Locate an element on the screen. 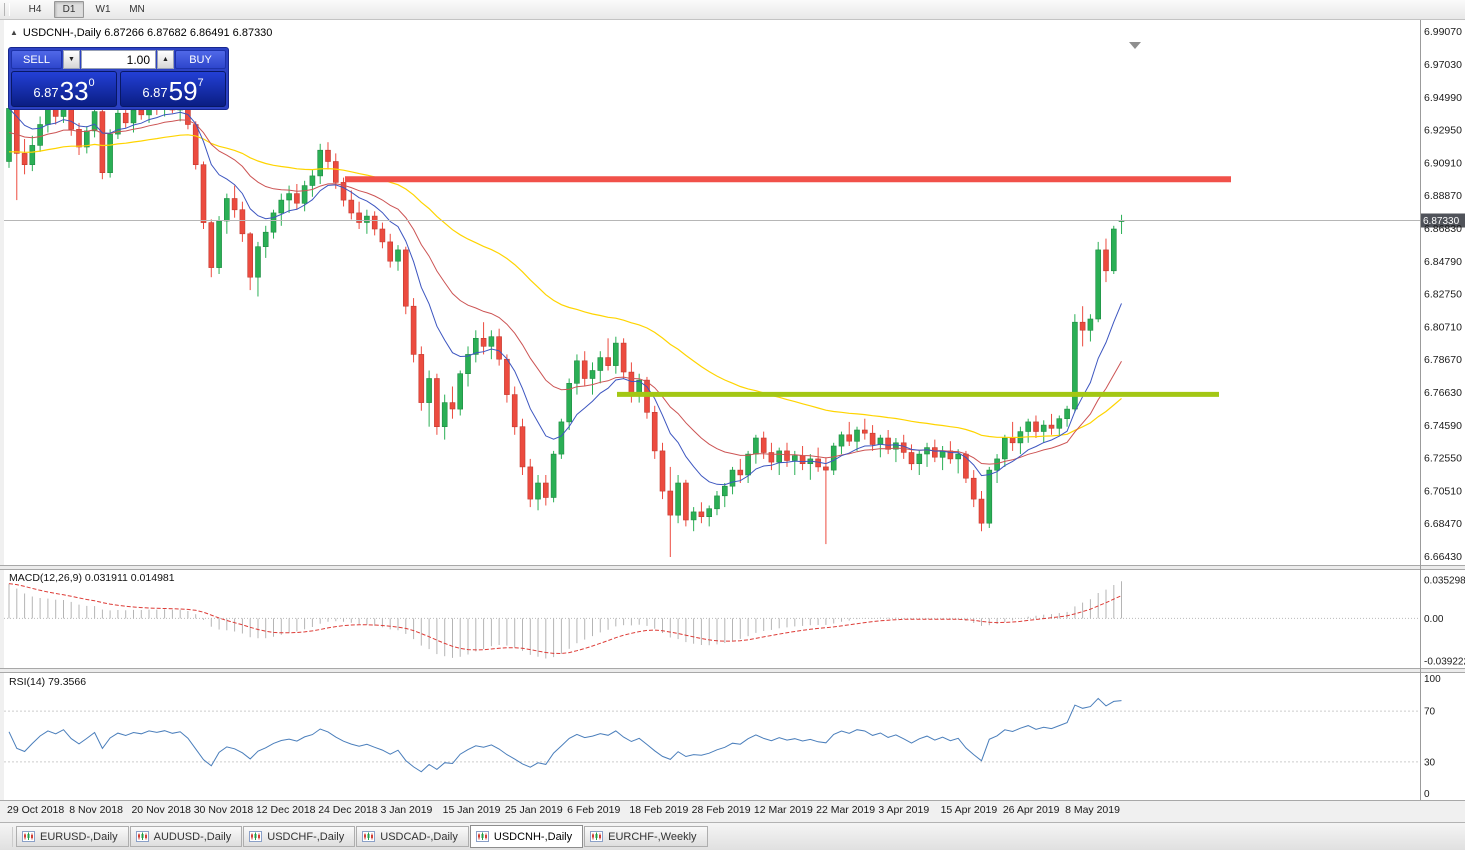  price-axis-label: 6.90910 is located at coordinates (1443, 163).